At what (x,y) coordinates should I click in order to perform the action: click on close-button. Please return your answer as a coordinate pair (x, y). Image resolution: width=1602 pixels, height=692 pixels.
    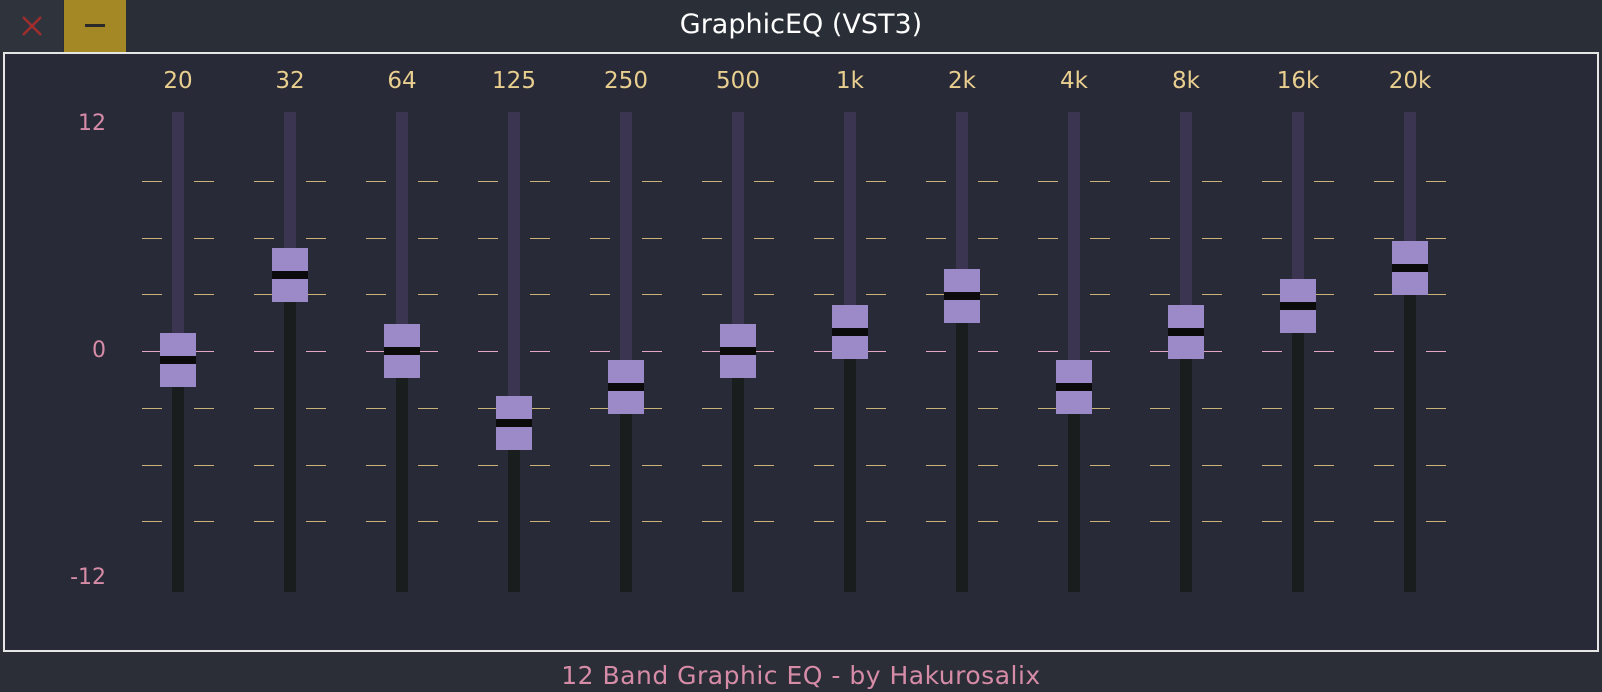
    Looking at the image, I should click on (31, 26).